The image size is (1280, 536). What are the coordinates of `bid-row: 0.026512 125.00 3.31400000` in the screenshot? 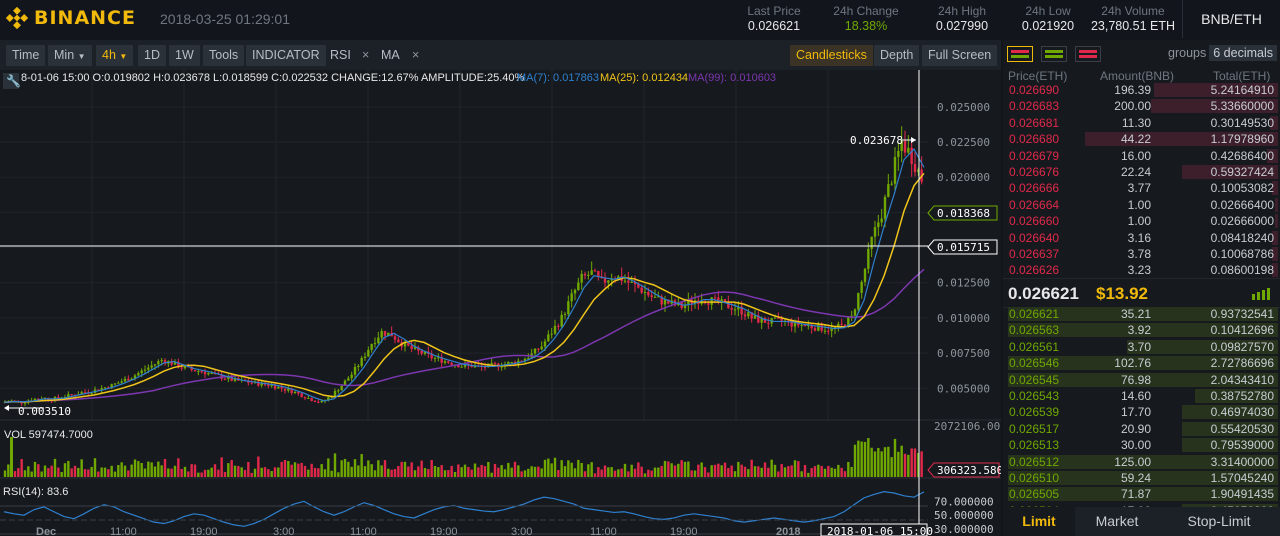 It's located at (1140, 462).